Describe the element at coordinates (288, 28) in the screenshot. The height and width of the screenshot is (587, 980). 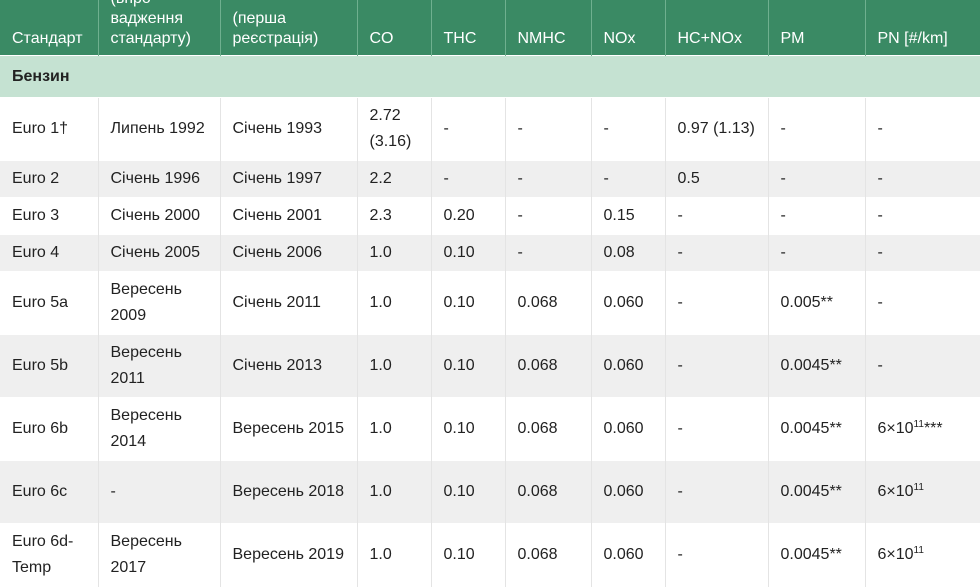
I see `column-header-first-registration: (перша реєстрація)` at that location.